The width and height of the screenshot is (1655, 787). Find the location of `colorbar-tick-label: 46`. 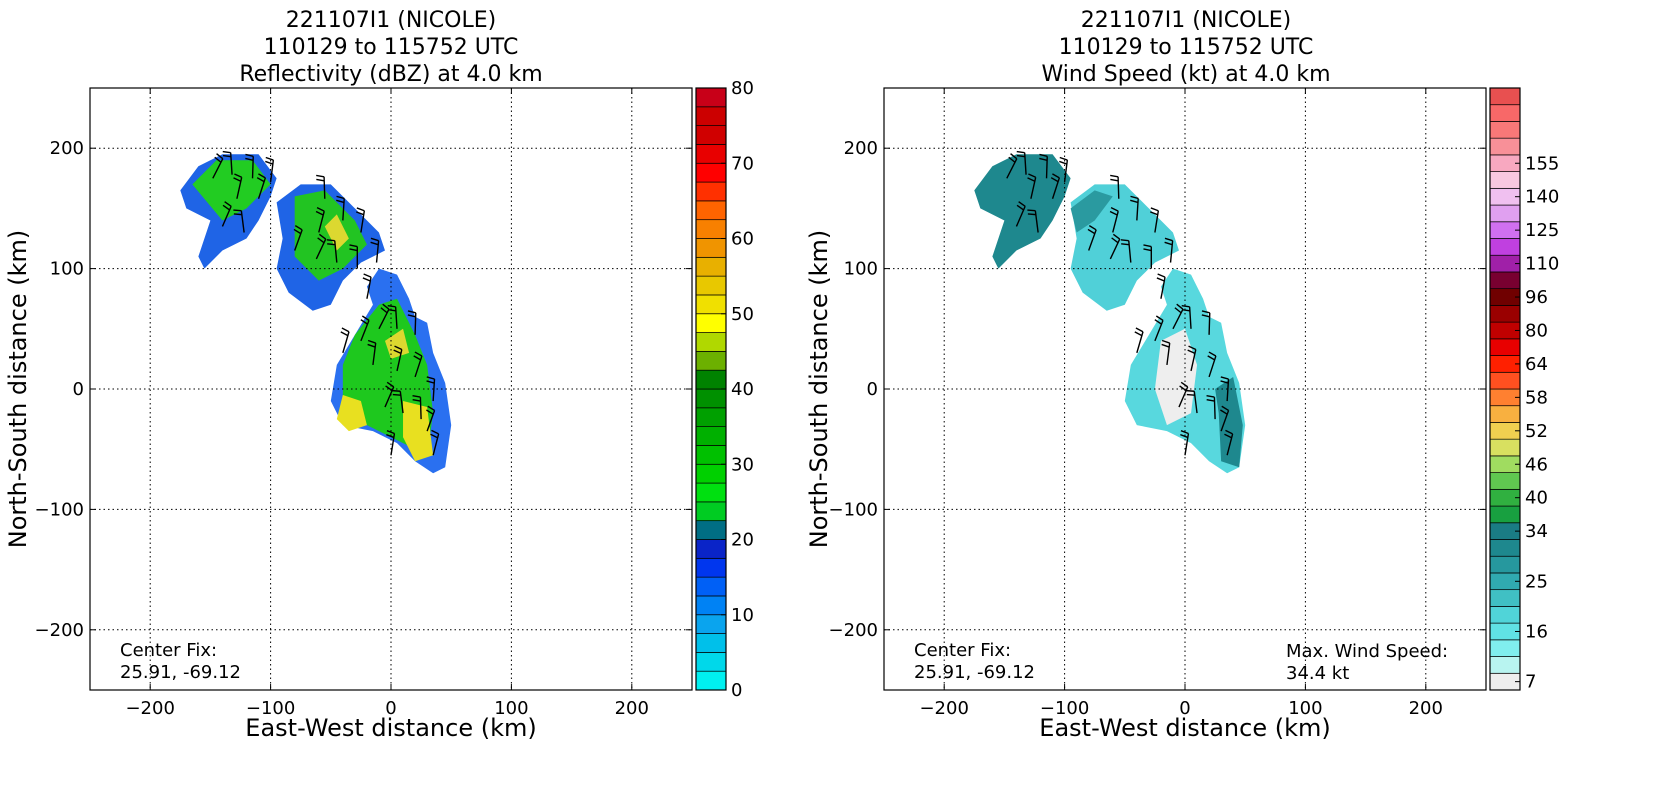

colorbar-tick-label: 46 is located at coordinates (1536, 464).